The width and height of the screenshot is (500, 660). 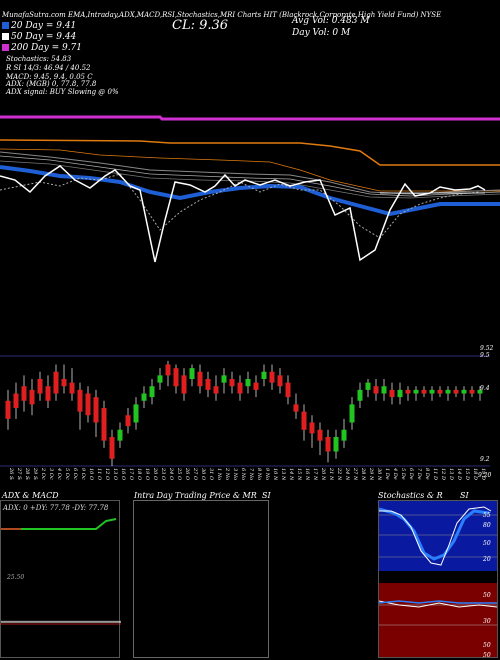 What do you see at coordinates (5, 47) in the screenshot?
I see `ema200-swatch-icon` at bounding box center [5, 47].